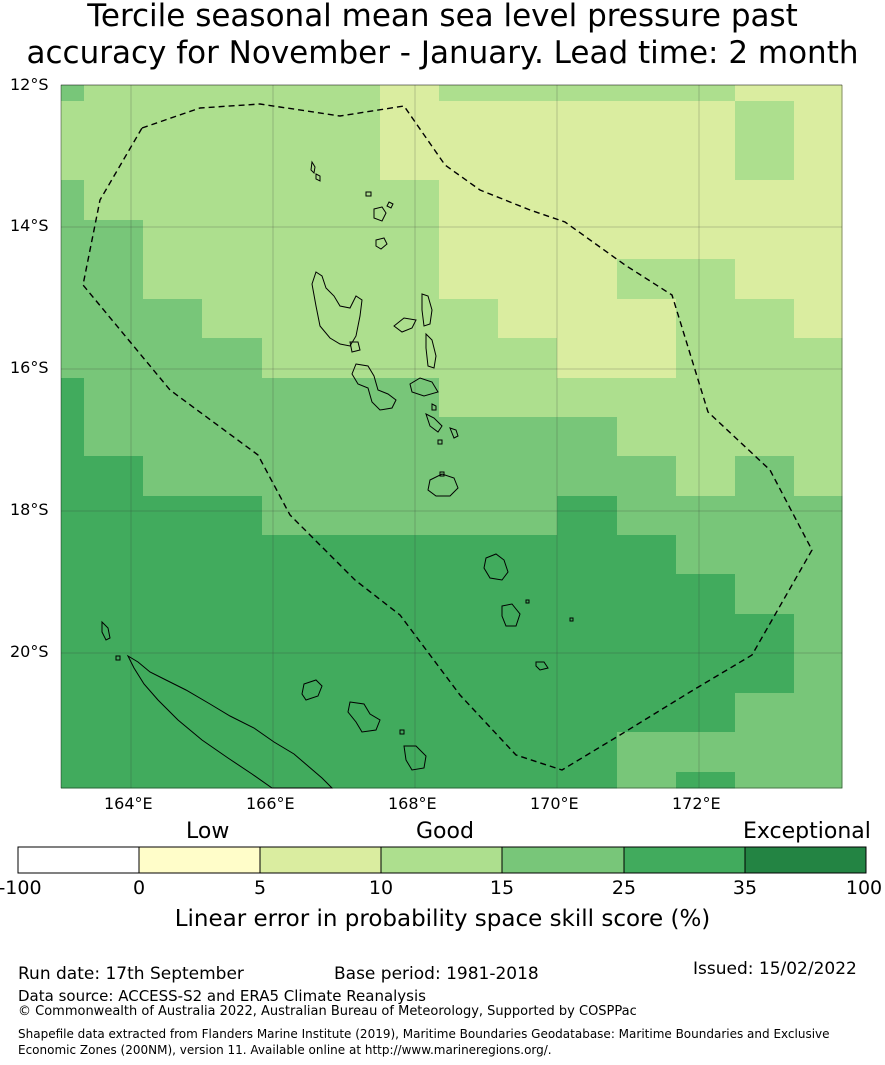 Image resolution: width=885 pixels, height=1065 pixels. Describe the element at coordinates (29, 651) in the screenshot. I see `lat-label-20s: 20°S` at that location.